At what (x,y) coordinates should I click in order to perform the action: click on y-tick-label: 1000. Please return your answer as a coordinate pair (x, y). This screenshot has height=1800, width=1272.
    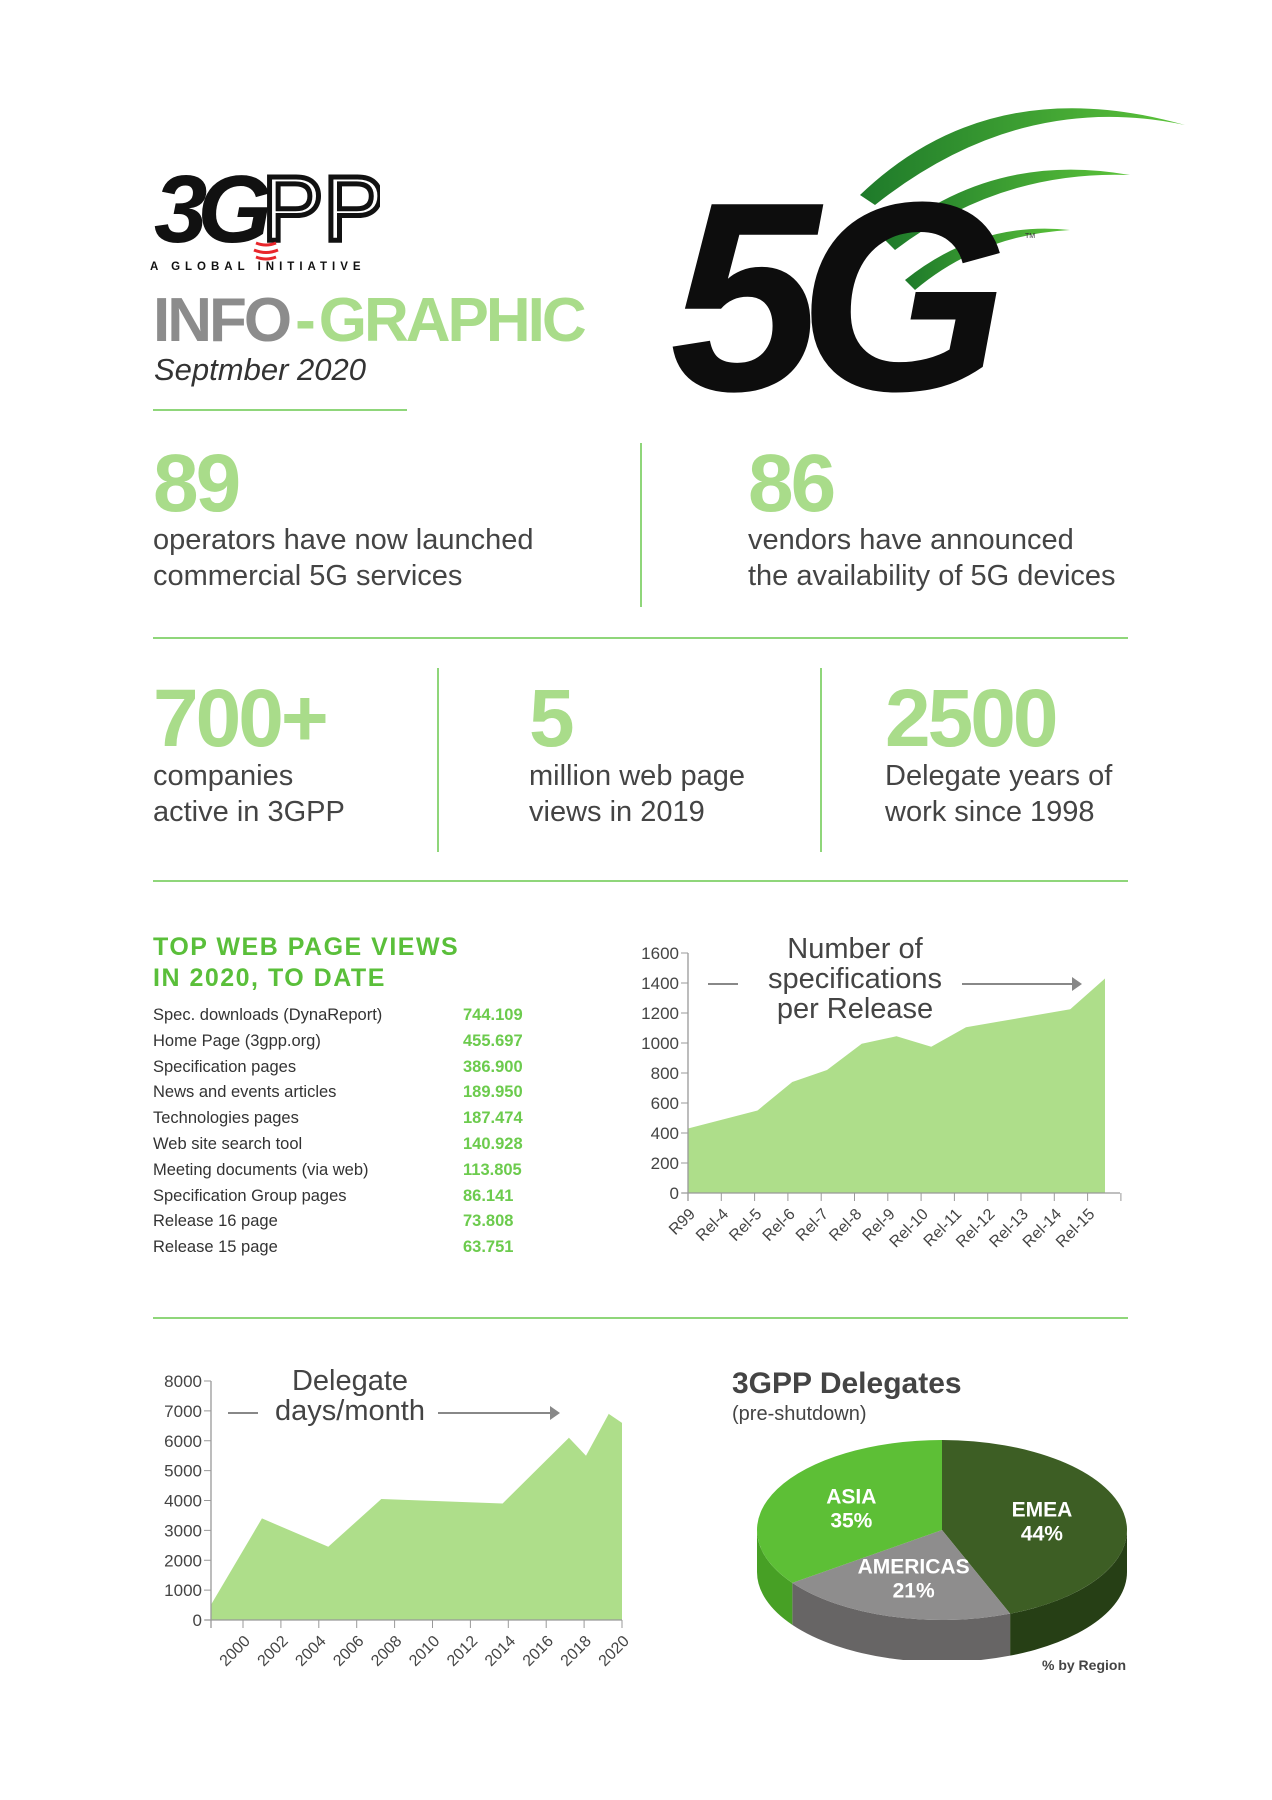
    Looking at the image, I should click on (183, 1590).